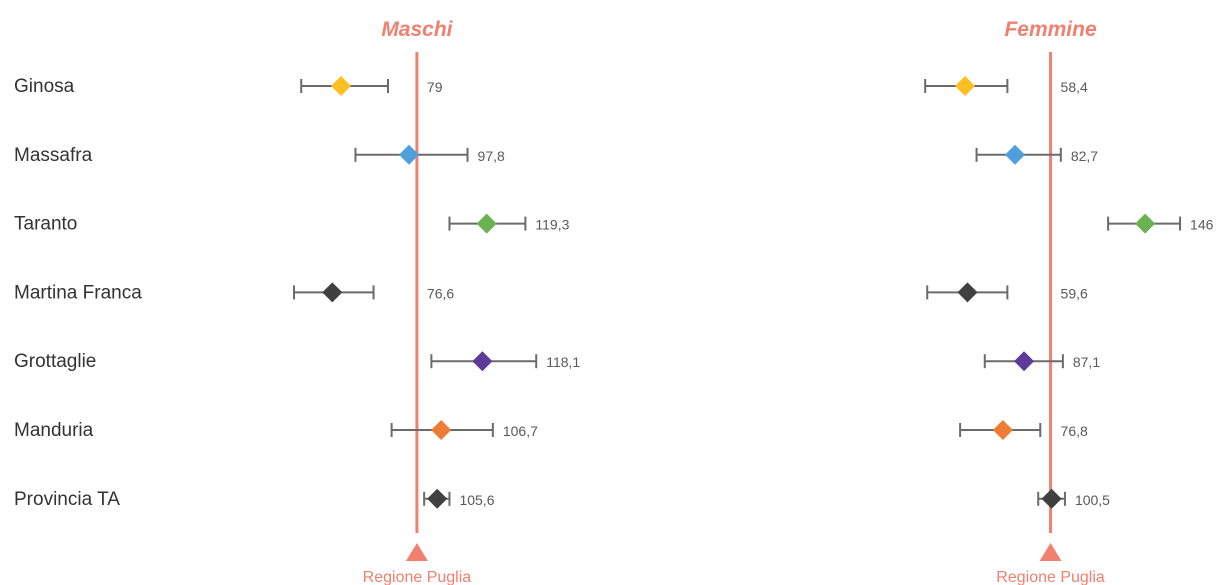  What do you see at coordinates (1074, 293) in the screenshot?
I see `value-label-1-3: 59,6` at bounding box center [1074, 293].